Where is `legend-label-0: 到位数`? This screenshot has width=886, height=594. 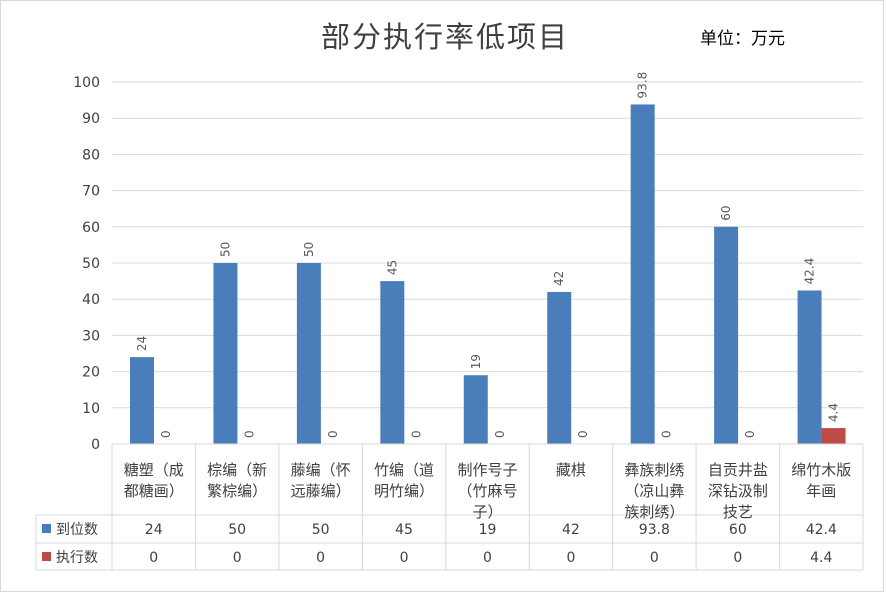 legend-label-0: 到位数 is located at coordinates (77, 530).